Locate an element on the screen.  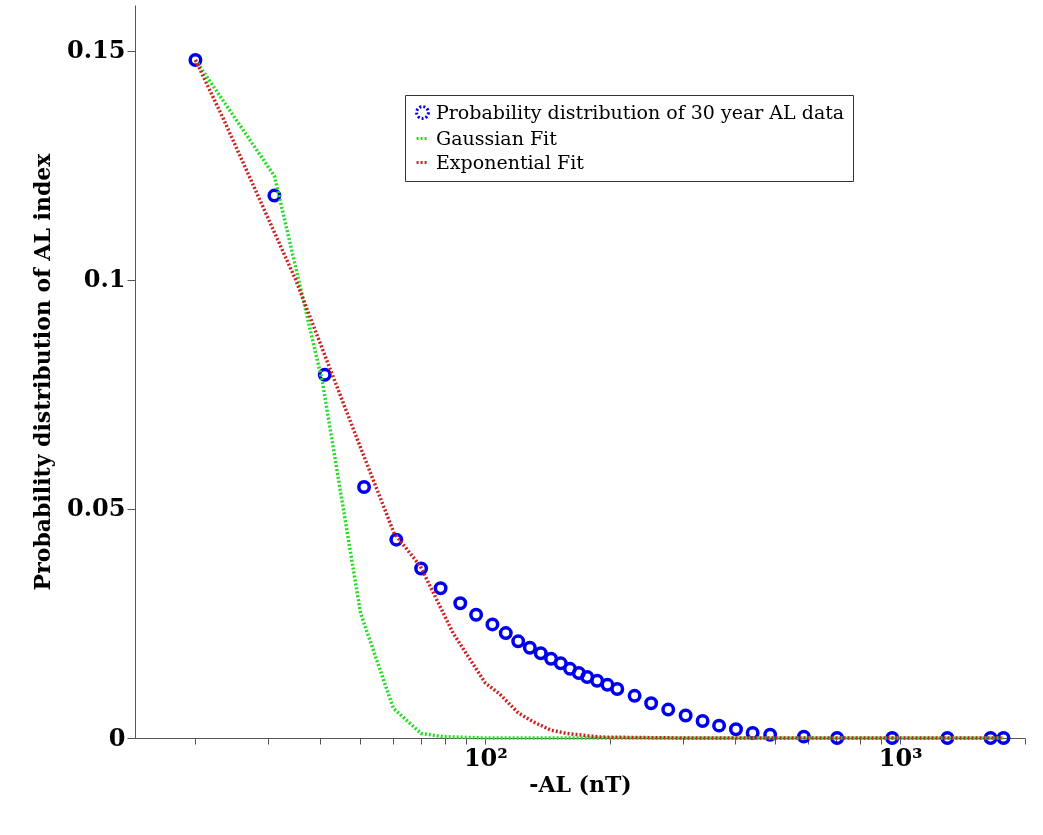
y-tick-label: 0.05 is located at coordinates (96, 508).